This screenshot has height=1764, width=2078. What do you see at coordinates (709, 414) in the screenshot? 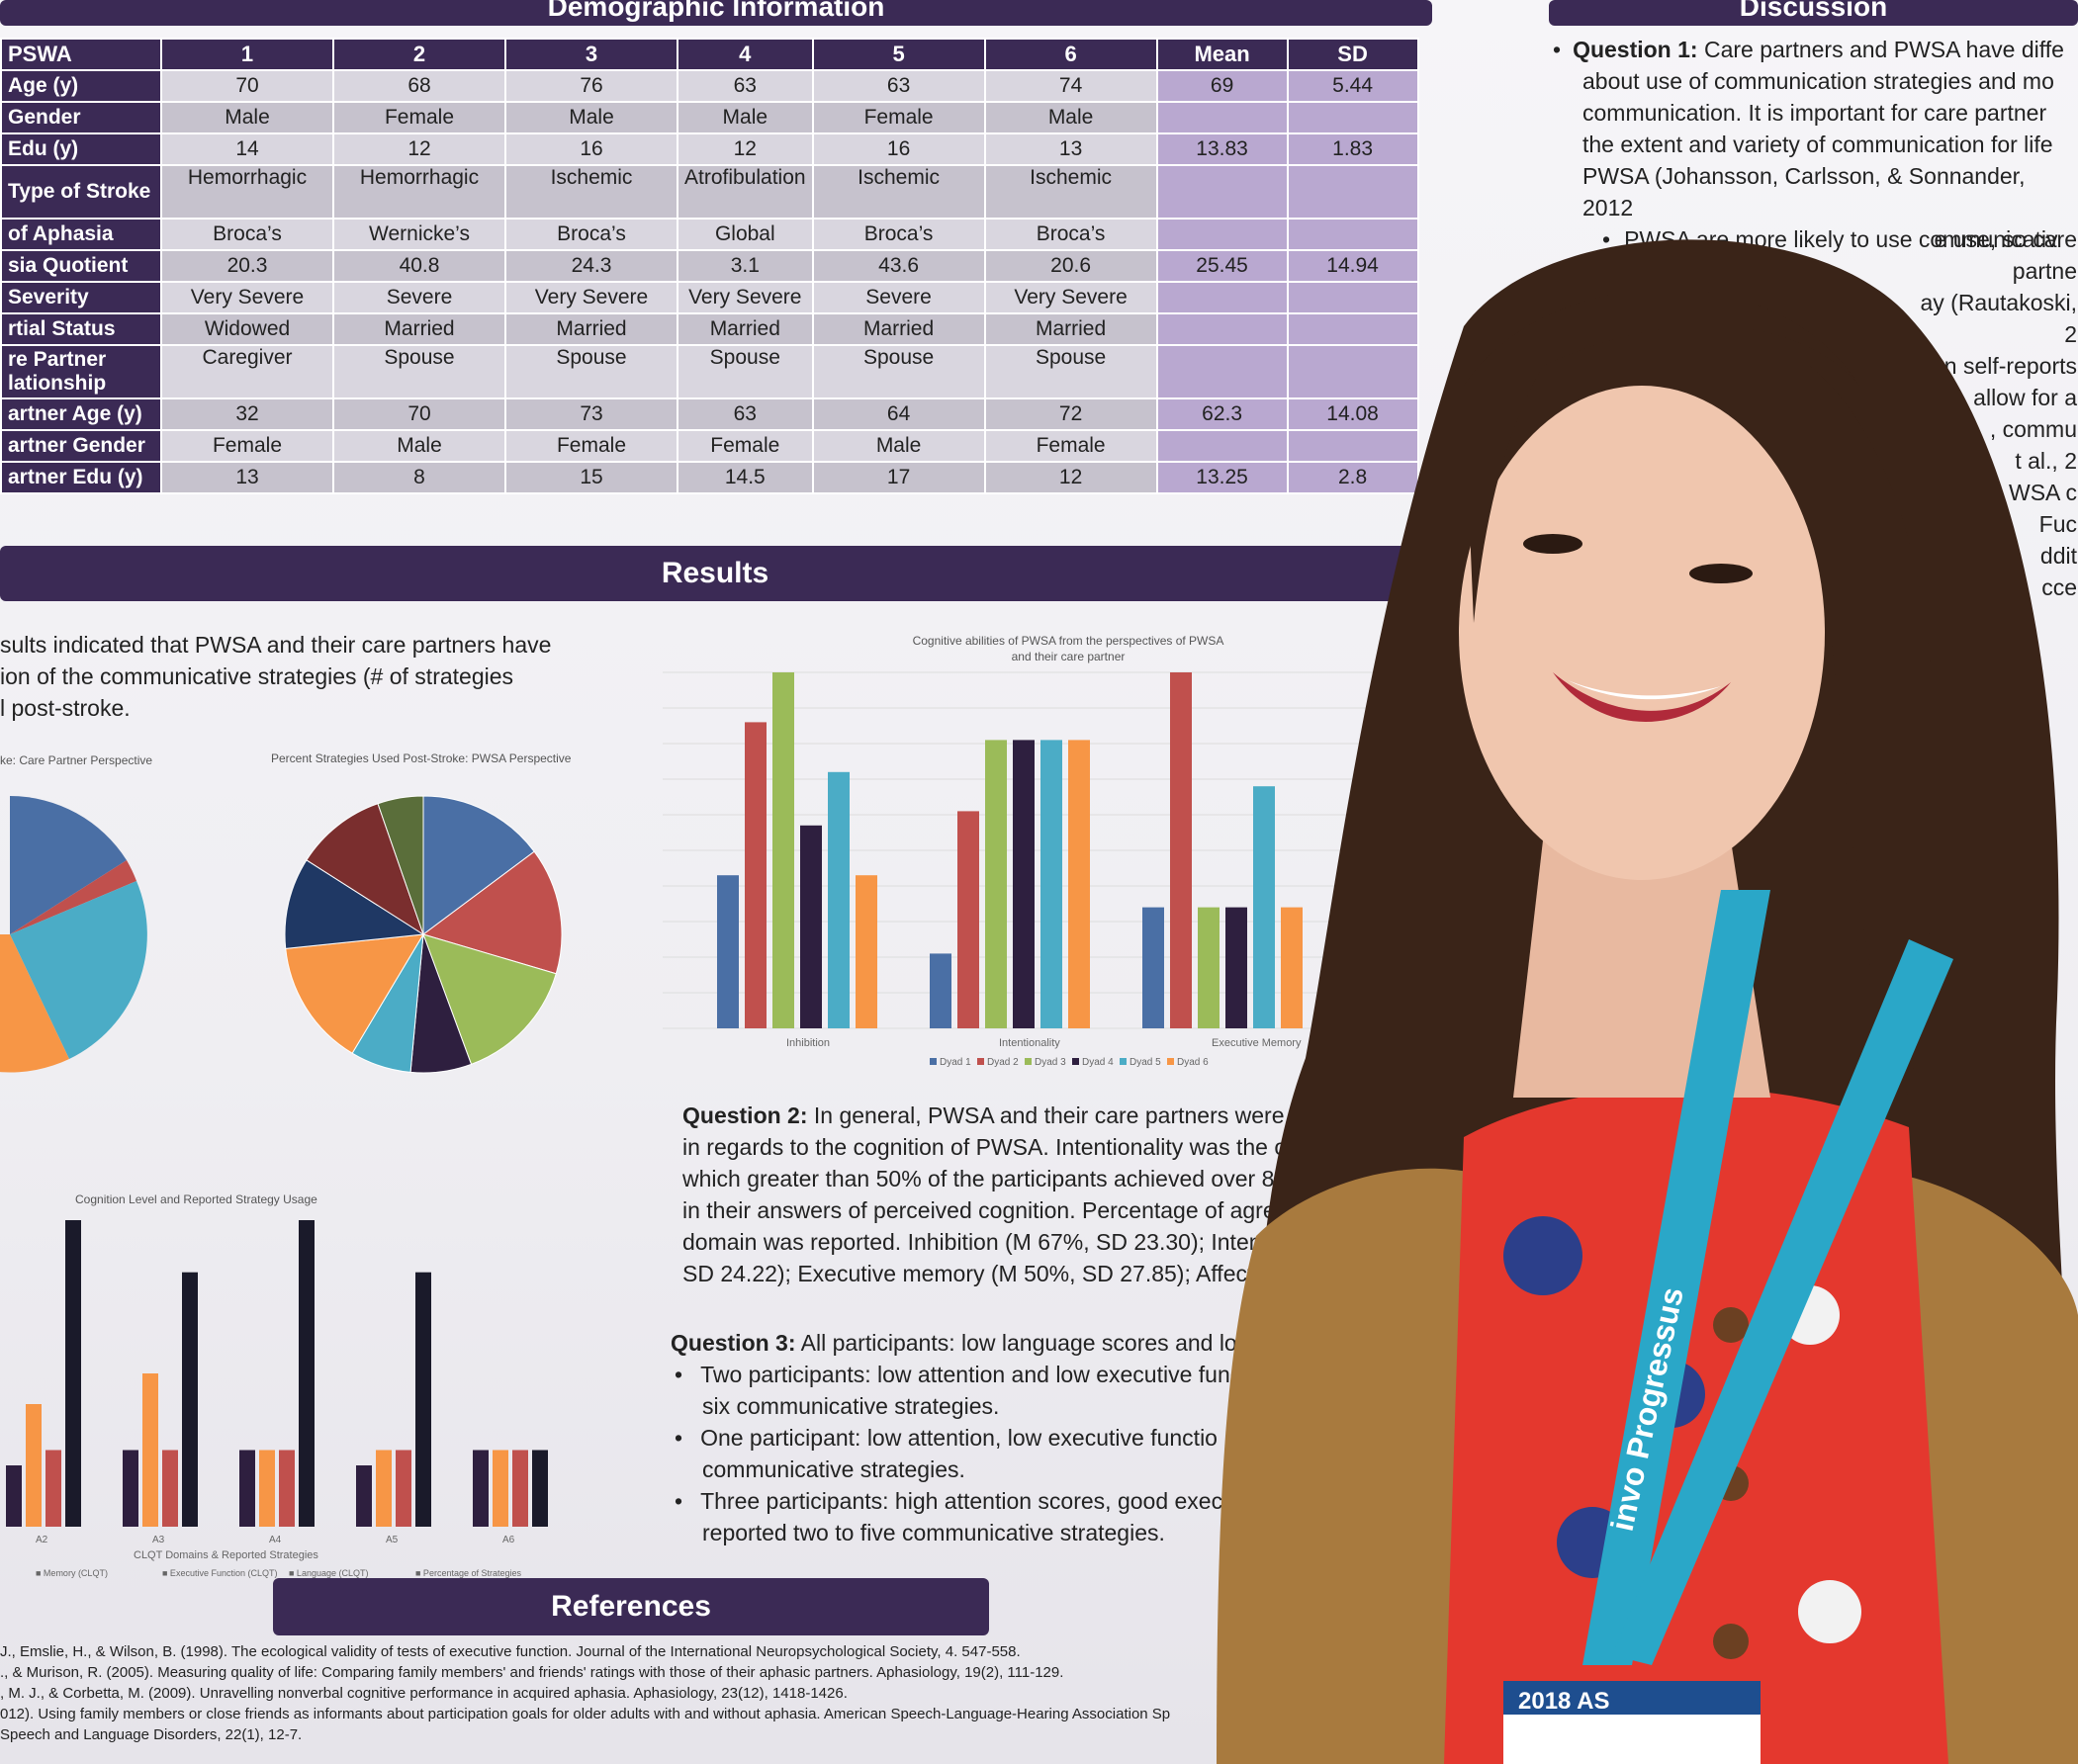
I see `table-row: artner Age (y) 32 70 73 63 64 72 62.3 14.08` at bounding box center [709, 414].